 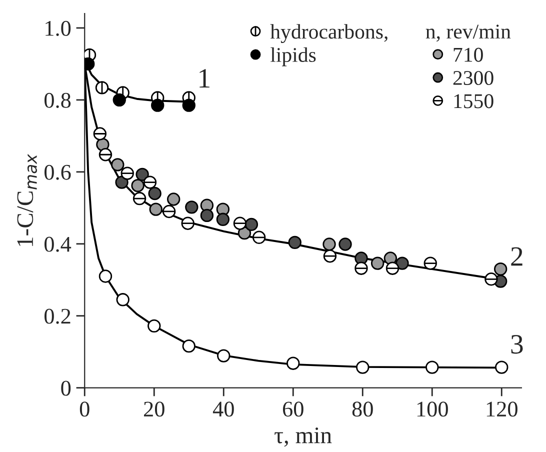 I want to click on x-tick-label: 40, so click(x=223, y=409).